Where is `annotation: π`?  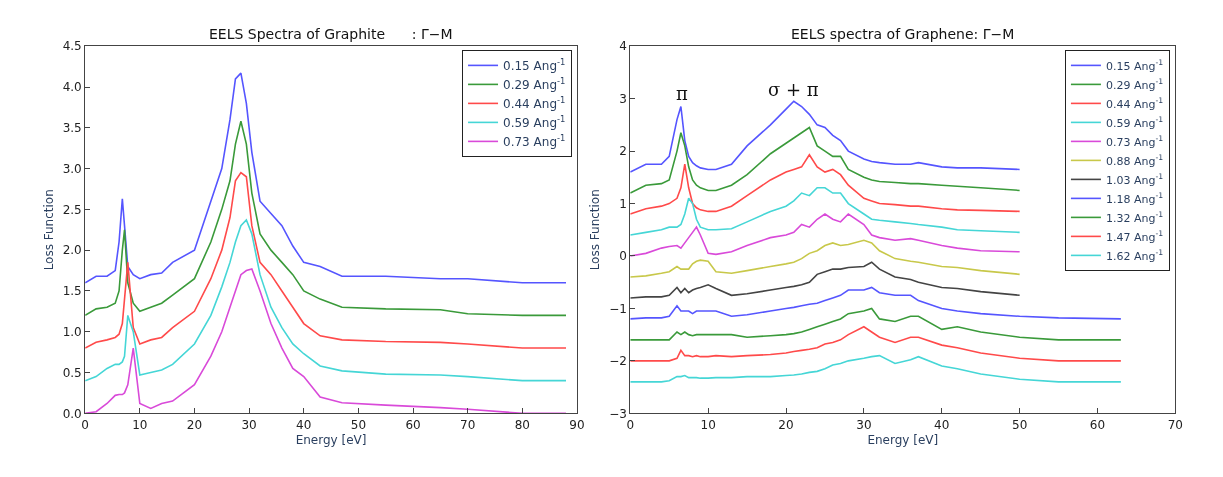
annotation: π is located at coordinates (682, 93).